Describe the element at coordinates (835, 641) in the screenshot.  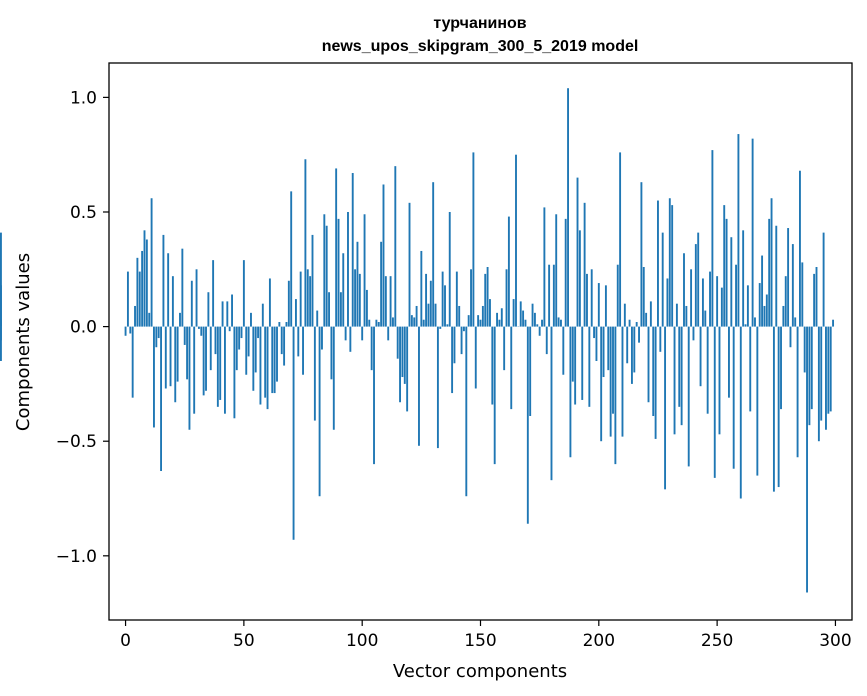
I see `x-tick-label: 300` at that location.